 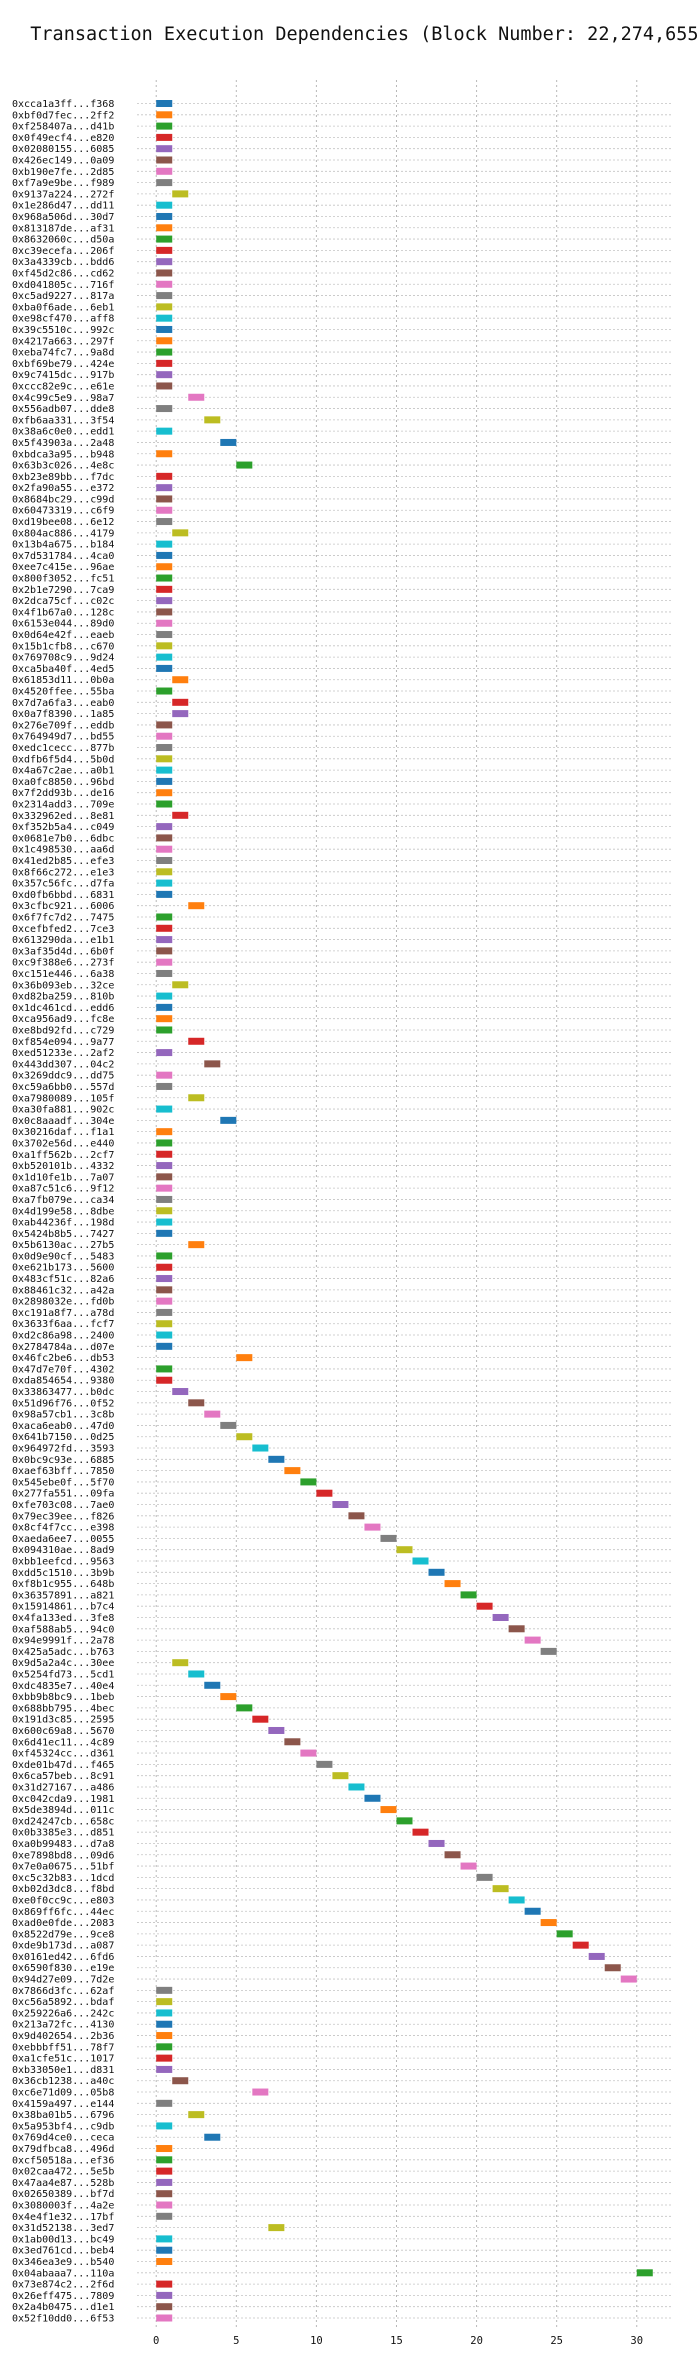 What do you see at coordinates (63, 138) in the screenshot?
I see `y-tick-label: 0x0f49ecf4...e820` at bounding box center [63, 138].